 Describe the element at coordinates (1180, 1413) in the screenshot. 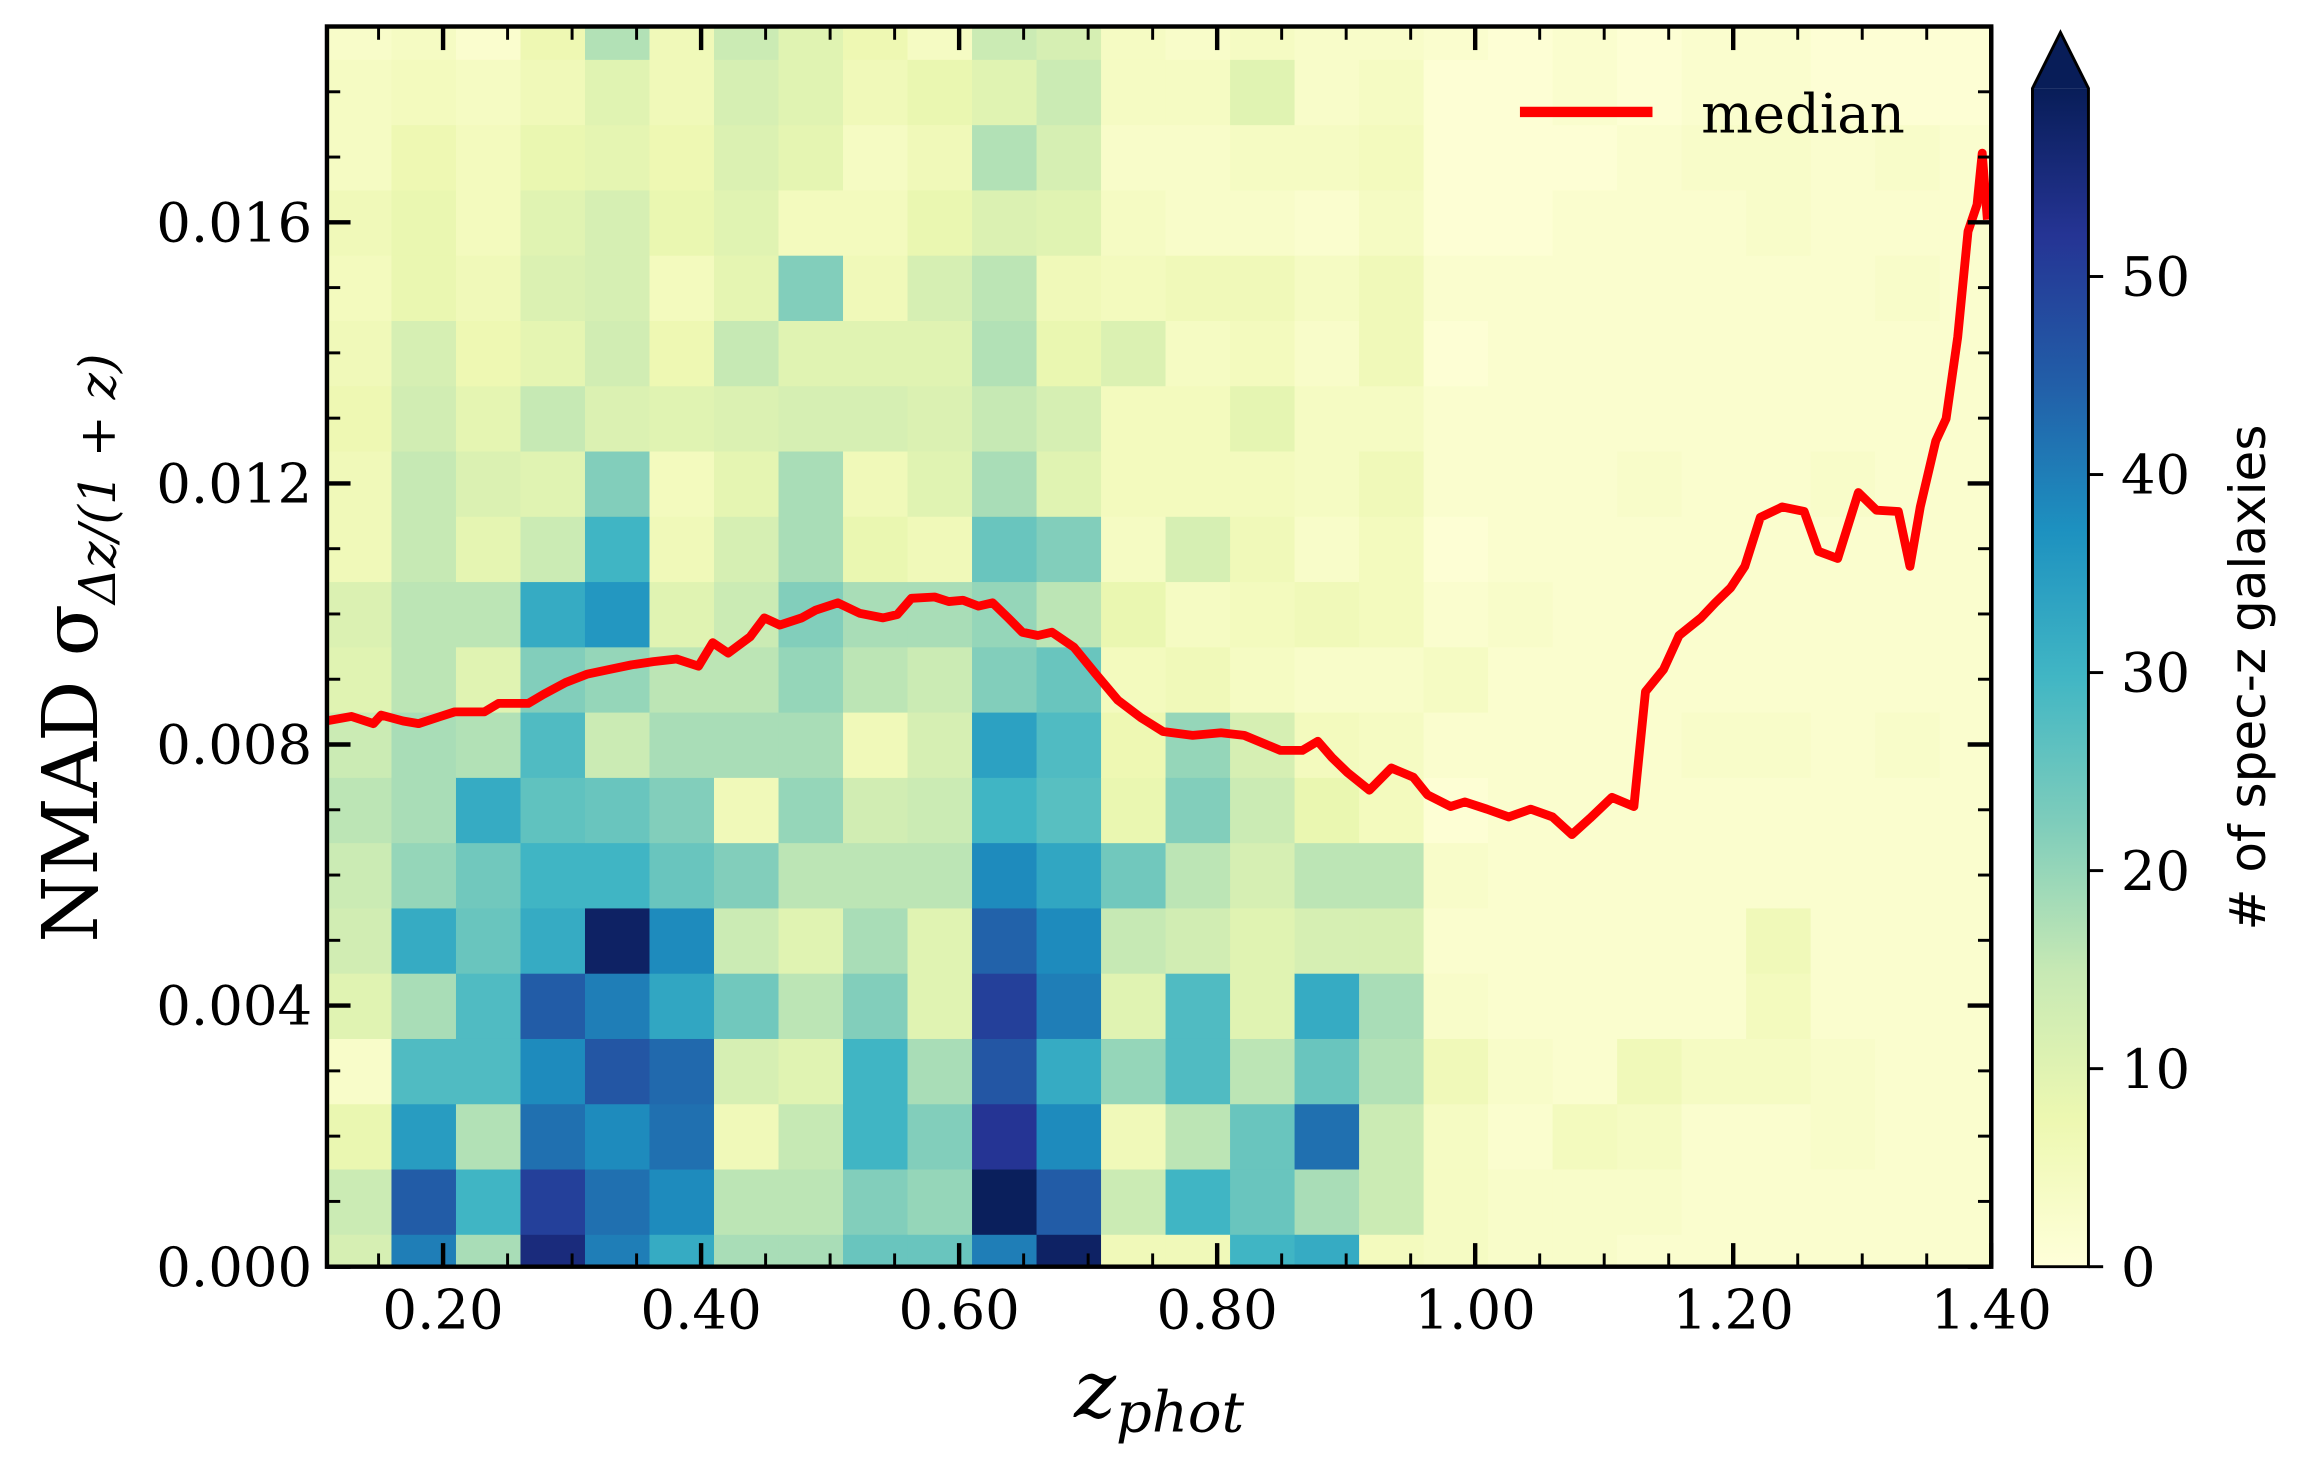

I see `x-label-sub: phot` at that location.